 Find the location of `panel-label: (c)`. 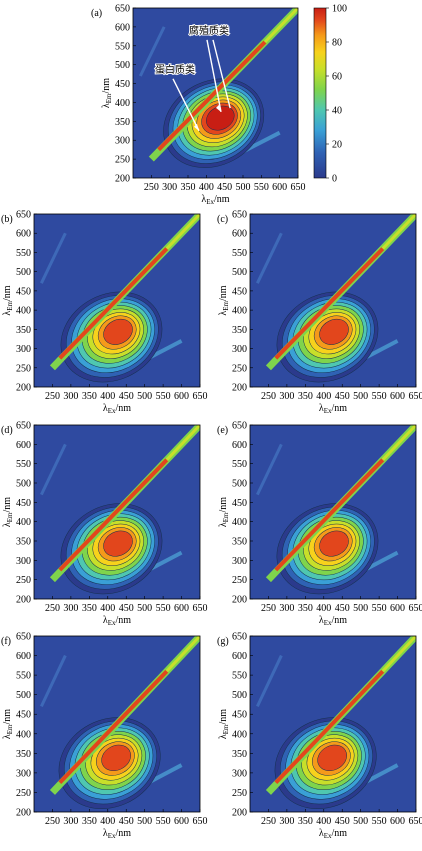

panel-label: (c) is located at coordinates (222, 219).